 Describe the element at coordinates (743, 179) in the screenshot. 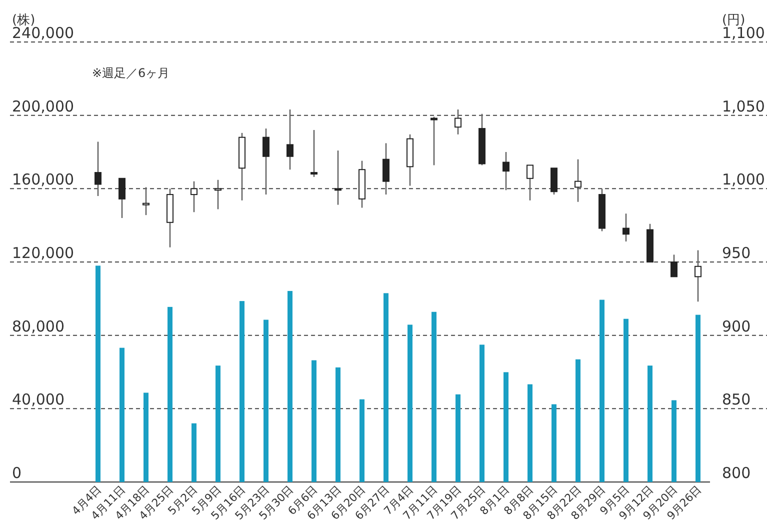

I see `y2-tick-label: 1,000` at that location.